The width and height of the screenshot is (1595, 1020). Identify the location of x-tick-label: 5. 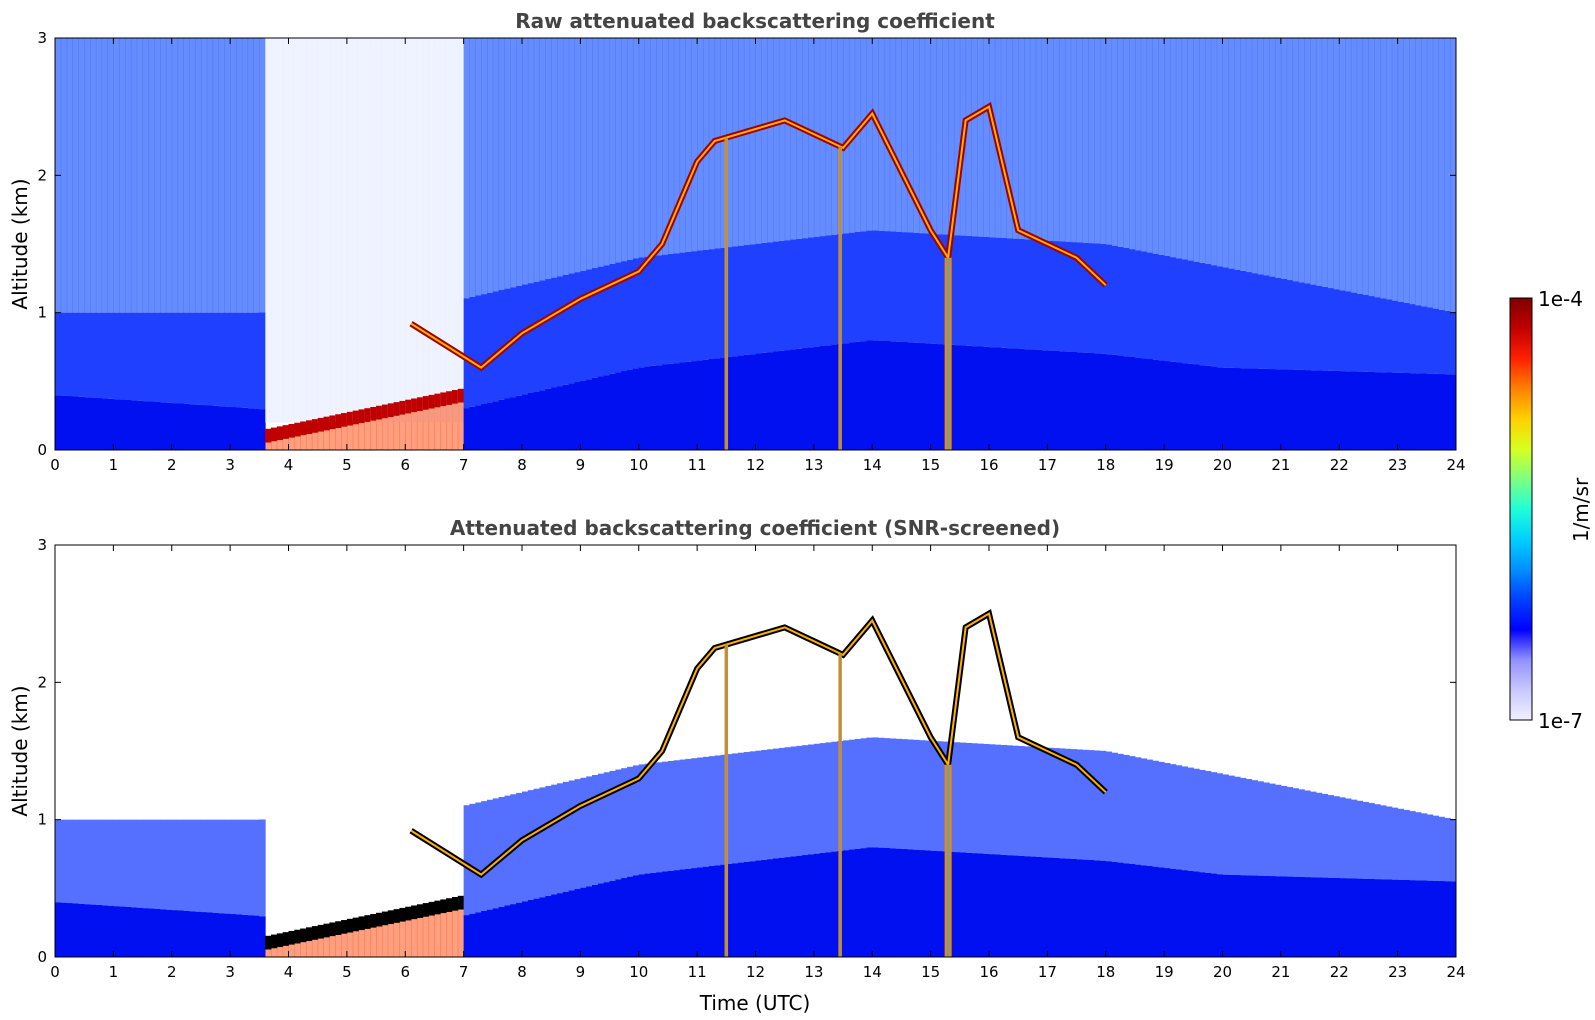
(347, 972).